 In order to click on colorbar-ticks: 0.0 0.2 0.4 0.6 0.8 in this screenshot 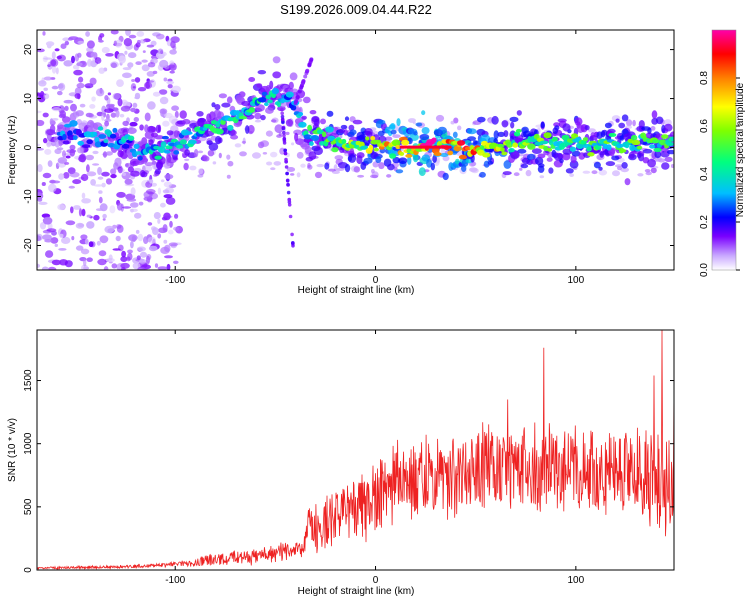, I will do `click(719, 174)`.